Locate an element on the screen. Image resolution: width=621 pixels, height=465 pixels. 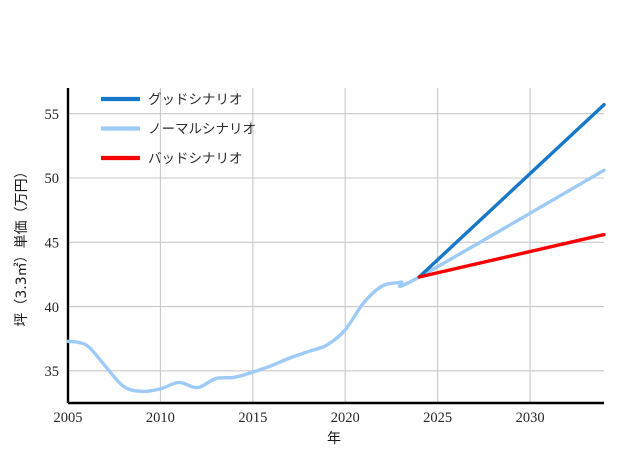
y-tick-label: 45 is located at coordinates (52, 243).